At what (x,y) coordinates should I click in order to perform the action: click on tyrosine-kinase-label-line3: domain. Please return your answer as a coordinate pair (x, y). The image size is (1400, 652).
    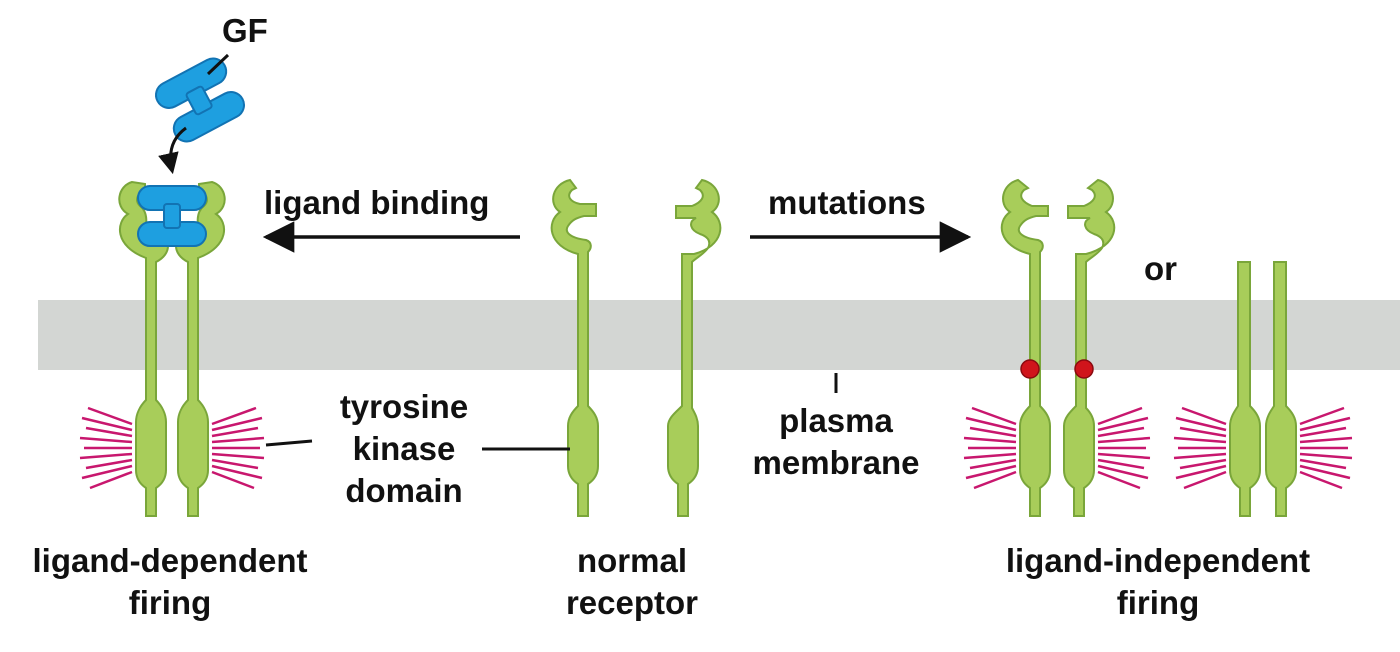
    Looking at the image, I should click on (403, 490).